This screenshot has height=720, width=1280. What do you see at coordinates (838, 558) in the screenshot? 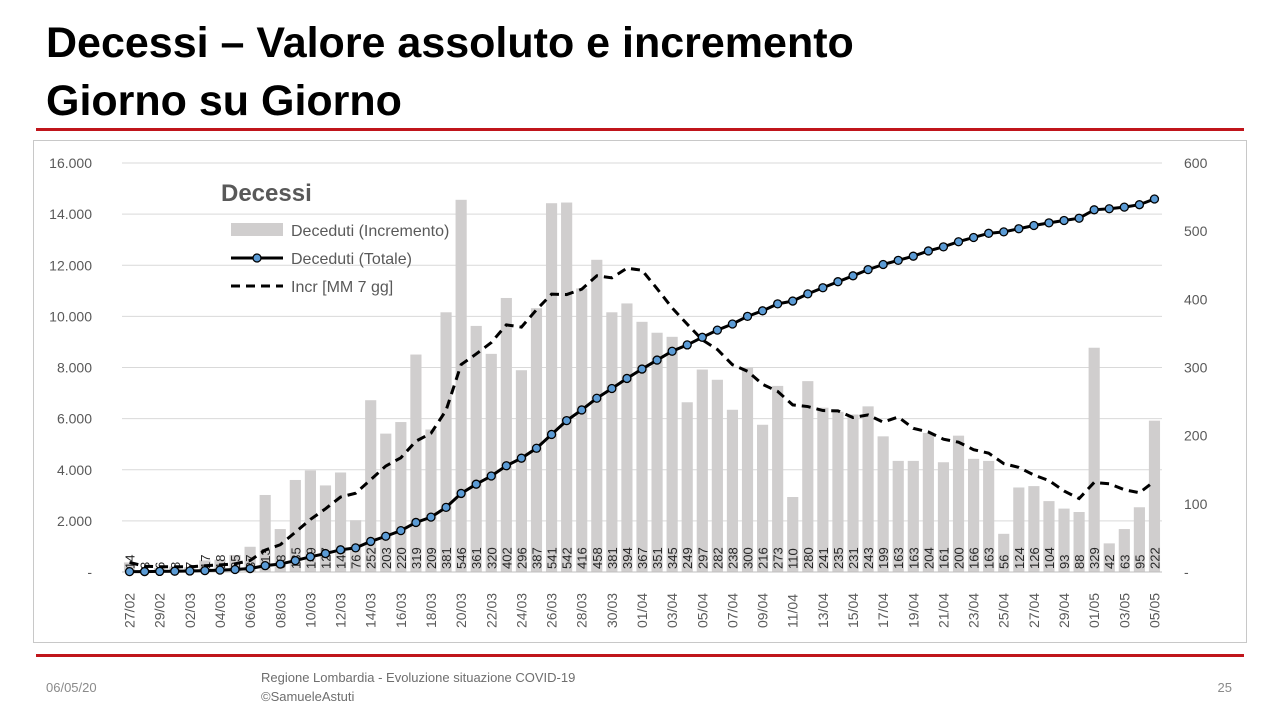
I see `bar-data-label: 235` at bounding box center [838, 558].